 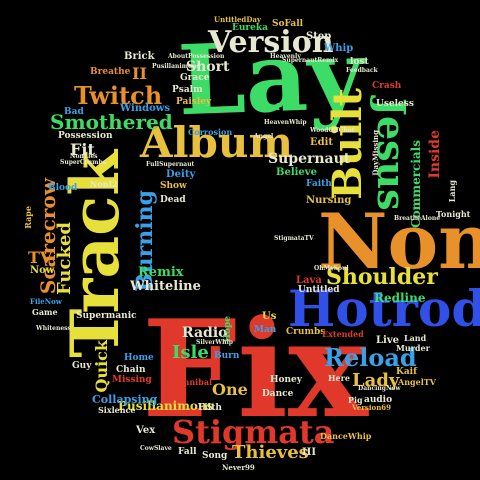 I want to click on word-untitledday: UntitledDay, so click(x=238, y=19).